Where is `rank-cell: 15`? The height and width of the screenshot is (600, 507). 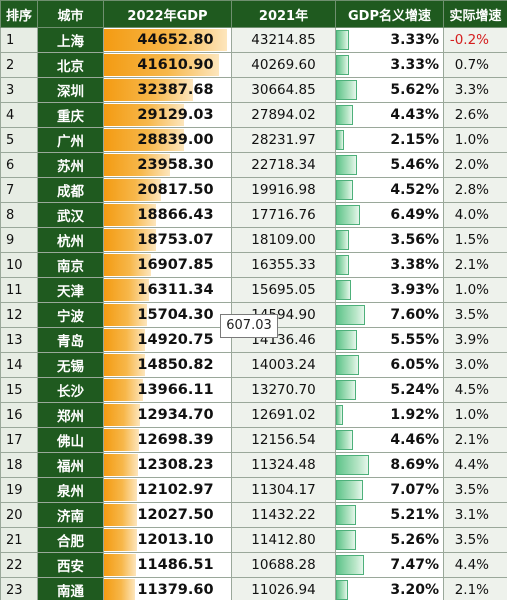 rank-cell: 15 is located at coordinates (19, 390).